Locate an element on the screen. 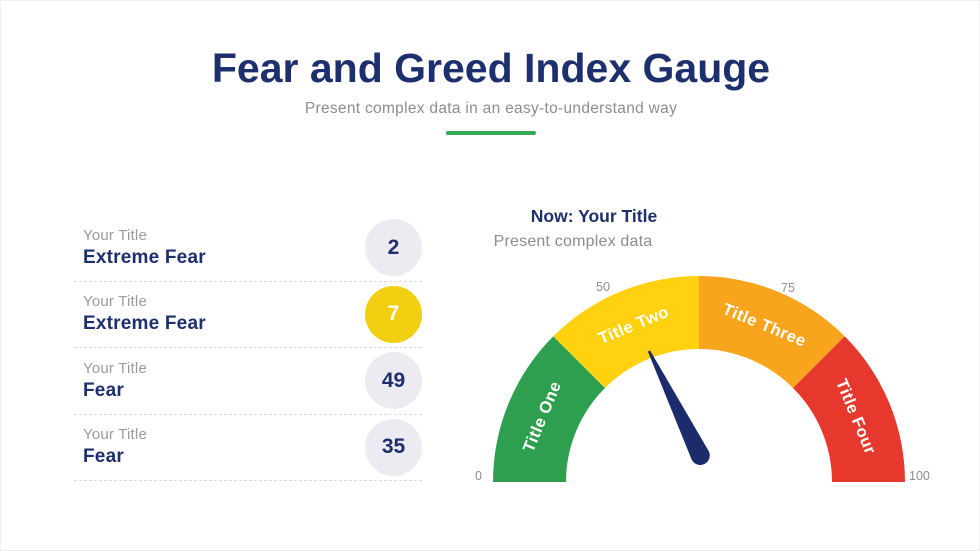  gauge-needle is located at coordinates (678, 408).